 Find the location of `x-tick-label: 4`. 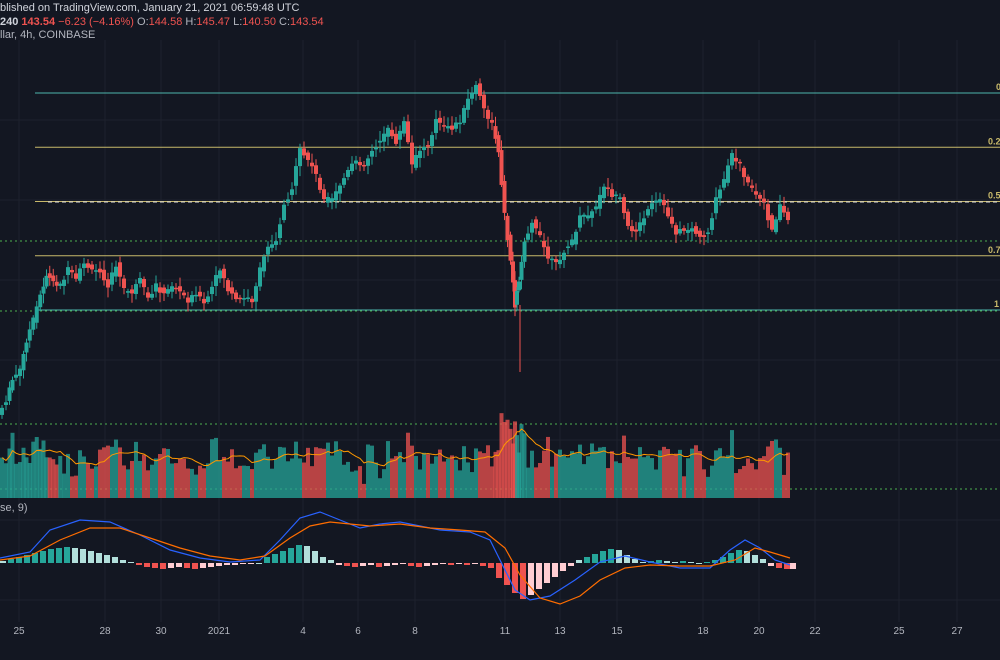

x-tick-label: 4 is located at coordinates (303, 631).